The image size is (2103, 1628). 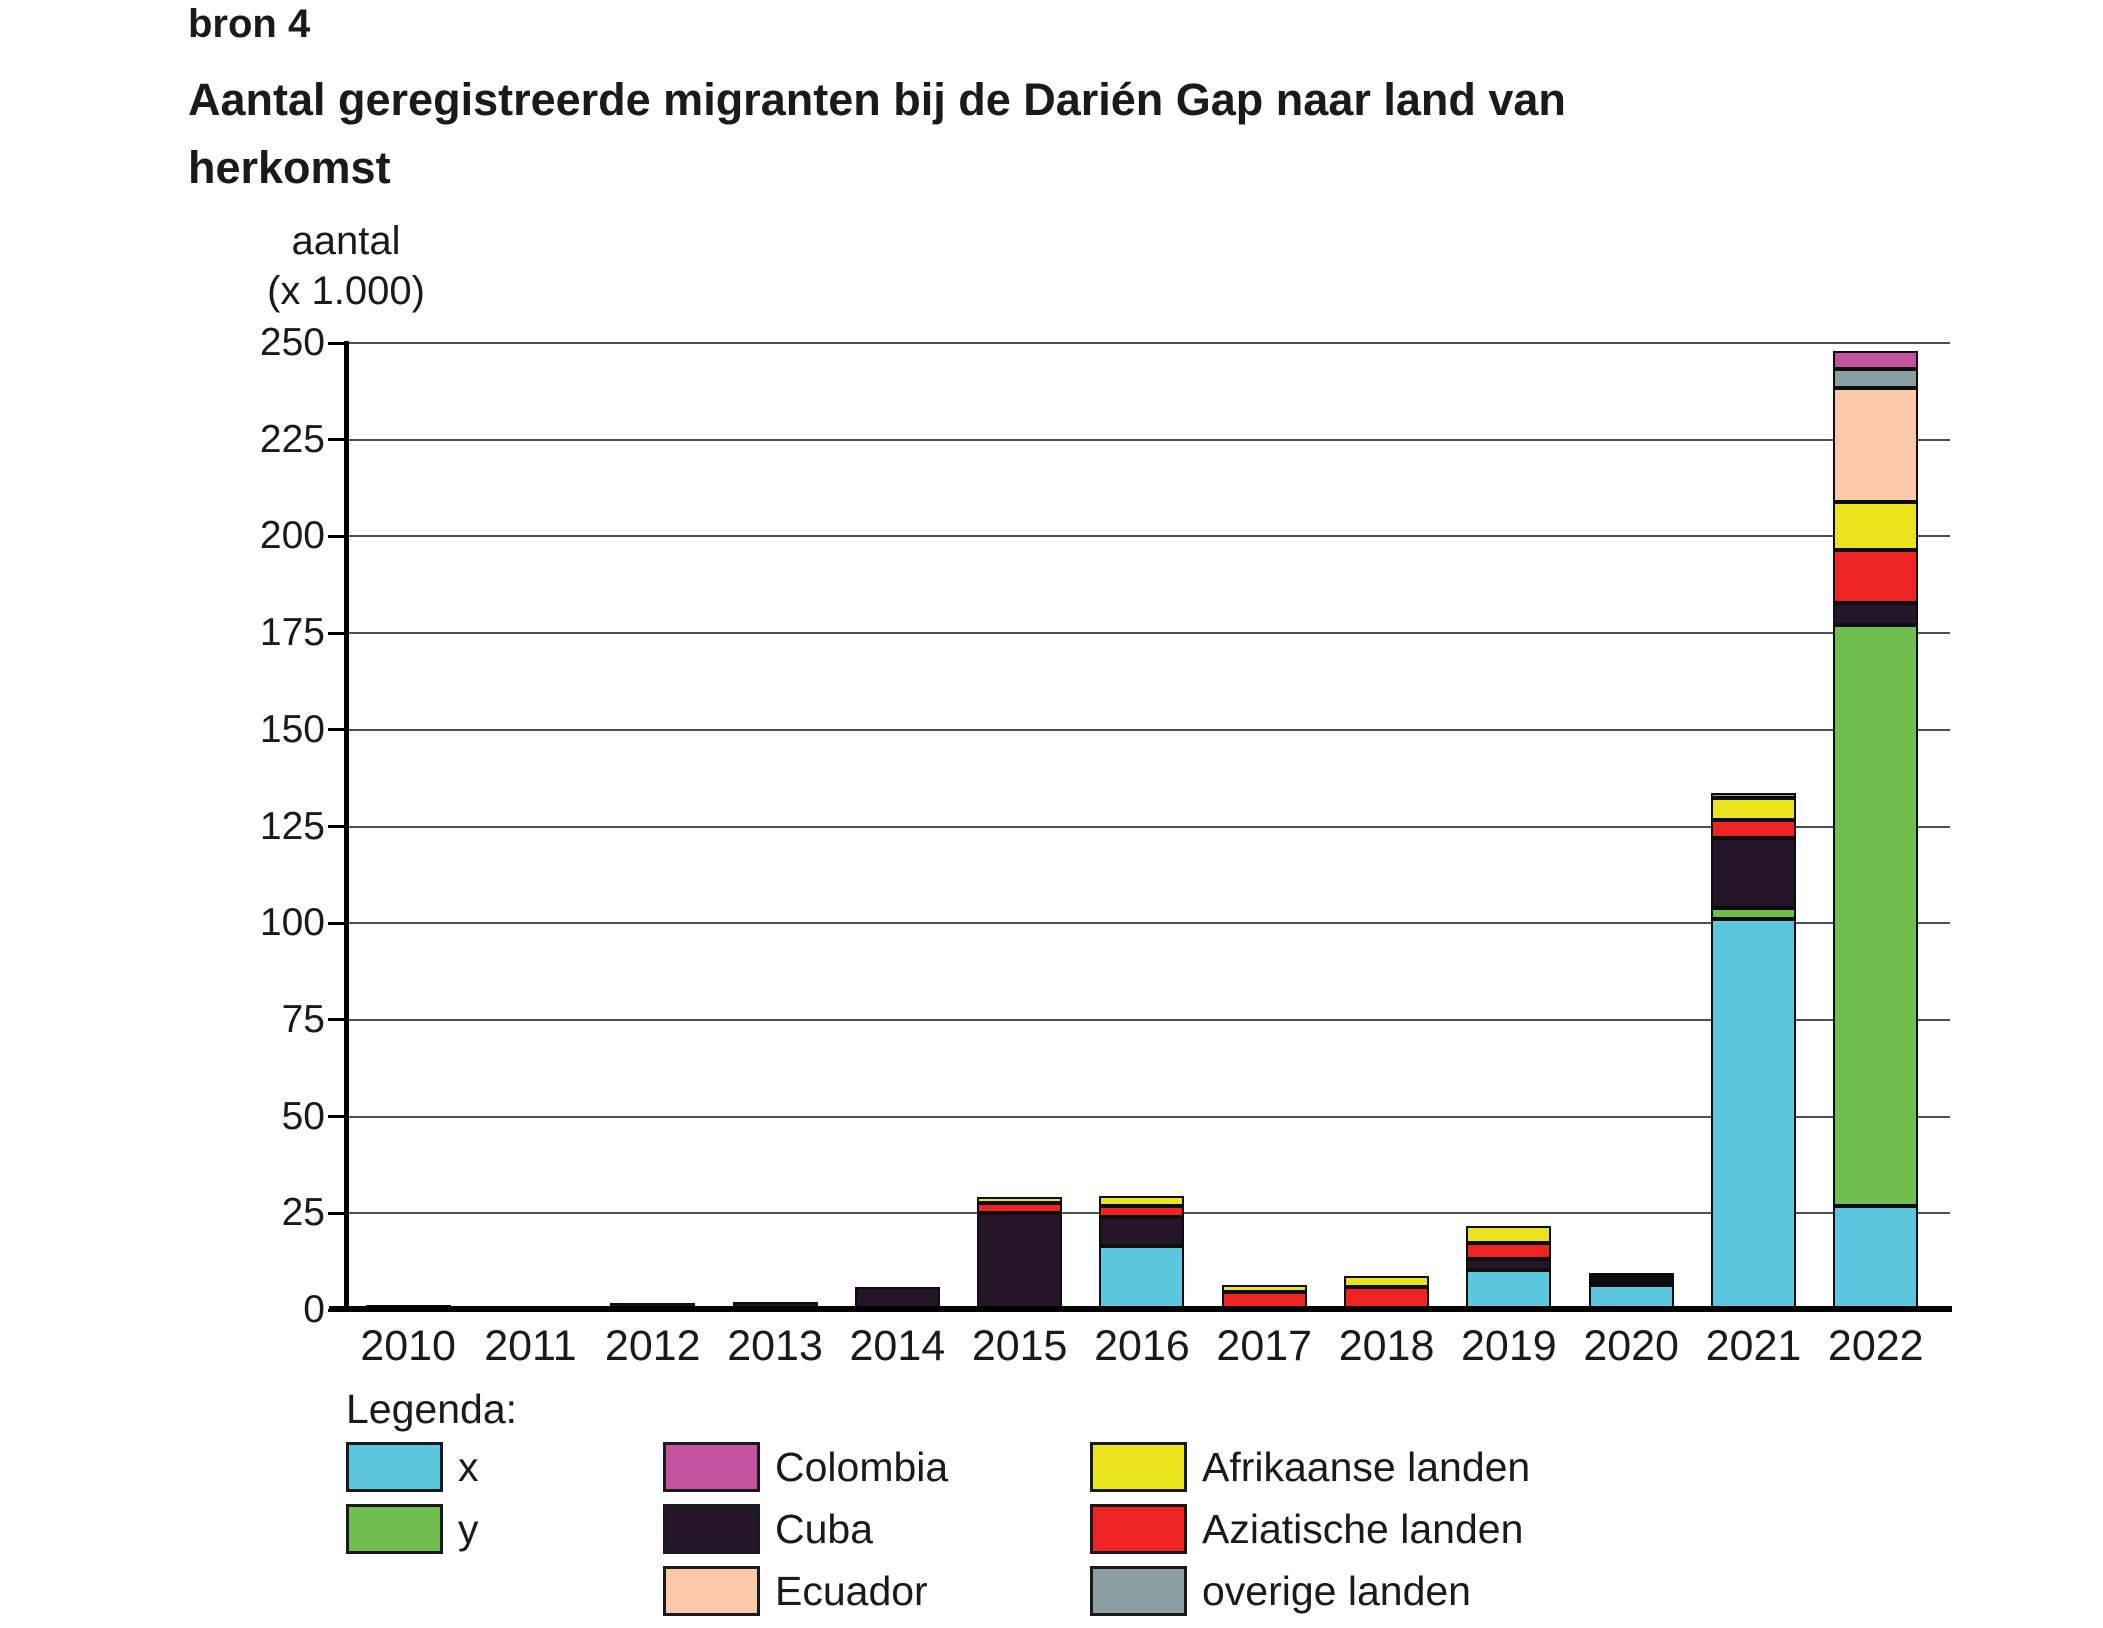 What do you see at coordinates (432, 1409) in the screenshot?
I see `legend-title: Legenda:` at bounding box center [432, 1409].